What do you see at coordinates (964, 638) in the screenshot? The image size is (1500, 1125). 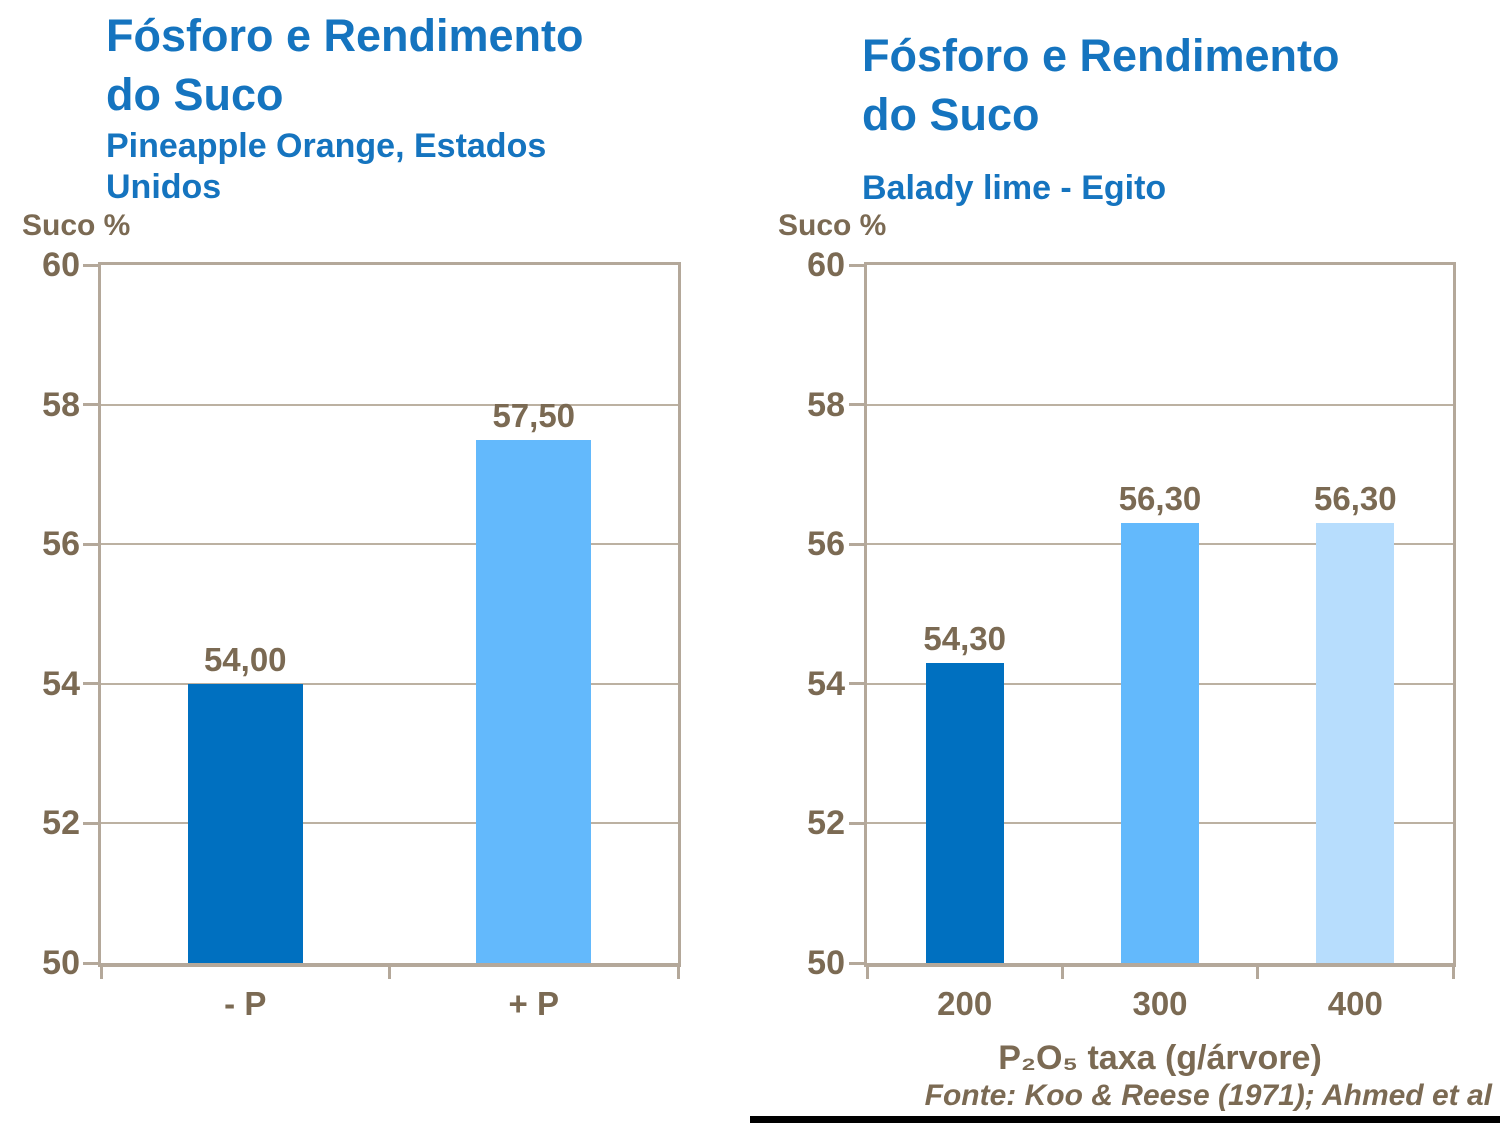 I see `bar-value-label: 54,30` at bounding box center [964, 638].